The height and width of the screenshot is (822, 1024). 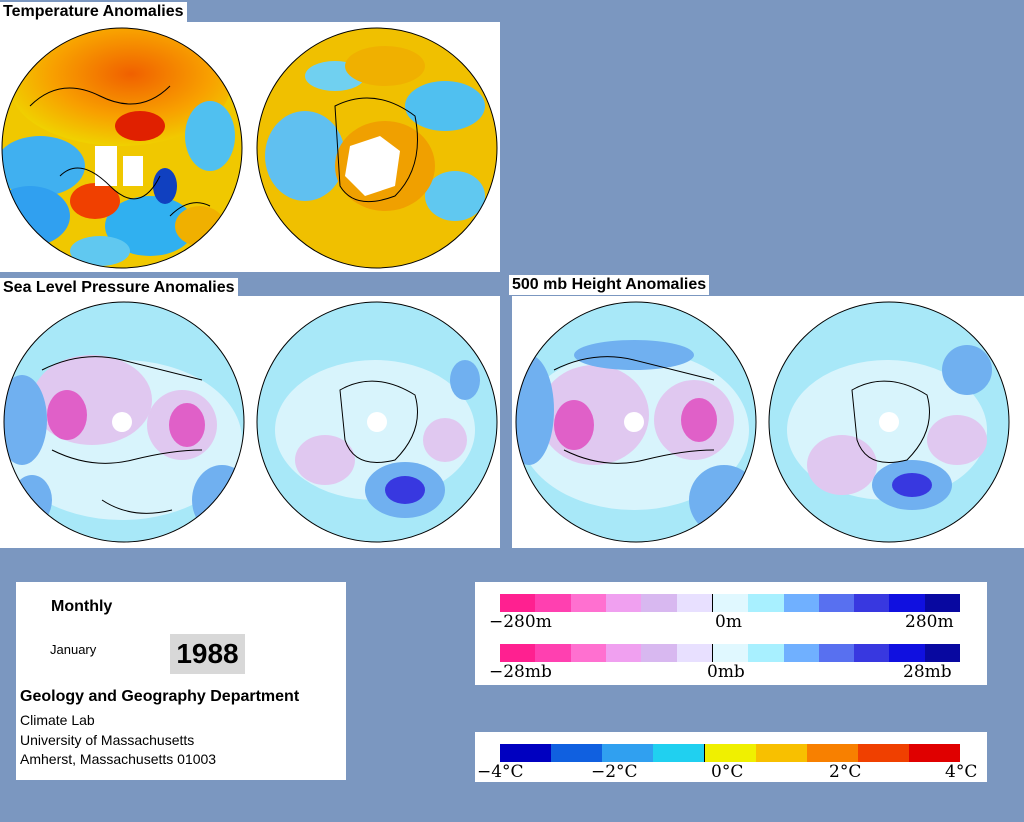 What do you see at coordinates (520, 622) in the screenshot?
I see `height-min-label: −280m` at bounding box center [520, 622].